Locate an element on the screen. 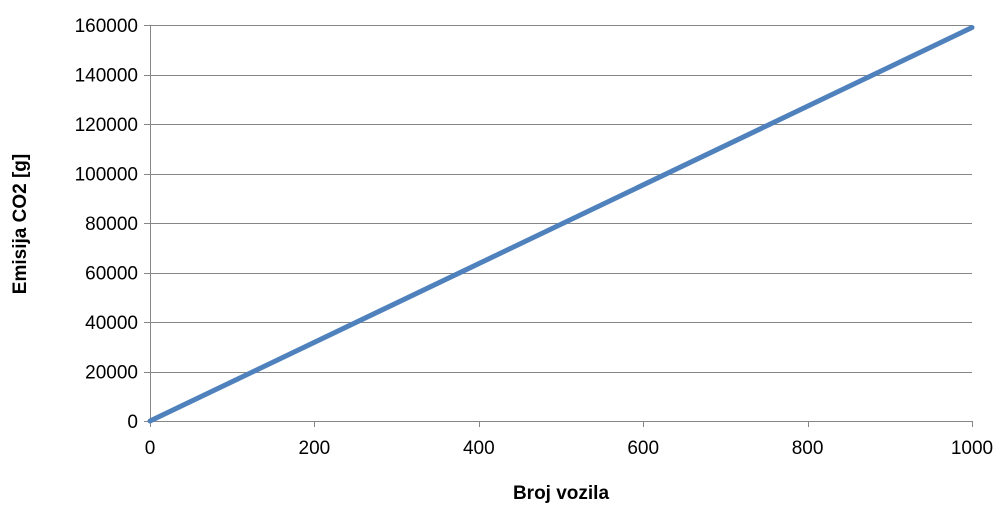 This screenshot has width=1003, height=508. x-tick-label-2: 400 is located at coordinates (479, 448).